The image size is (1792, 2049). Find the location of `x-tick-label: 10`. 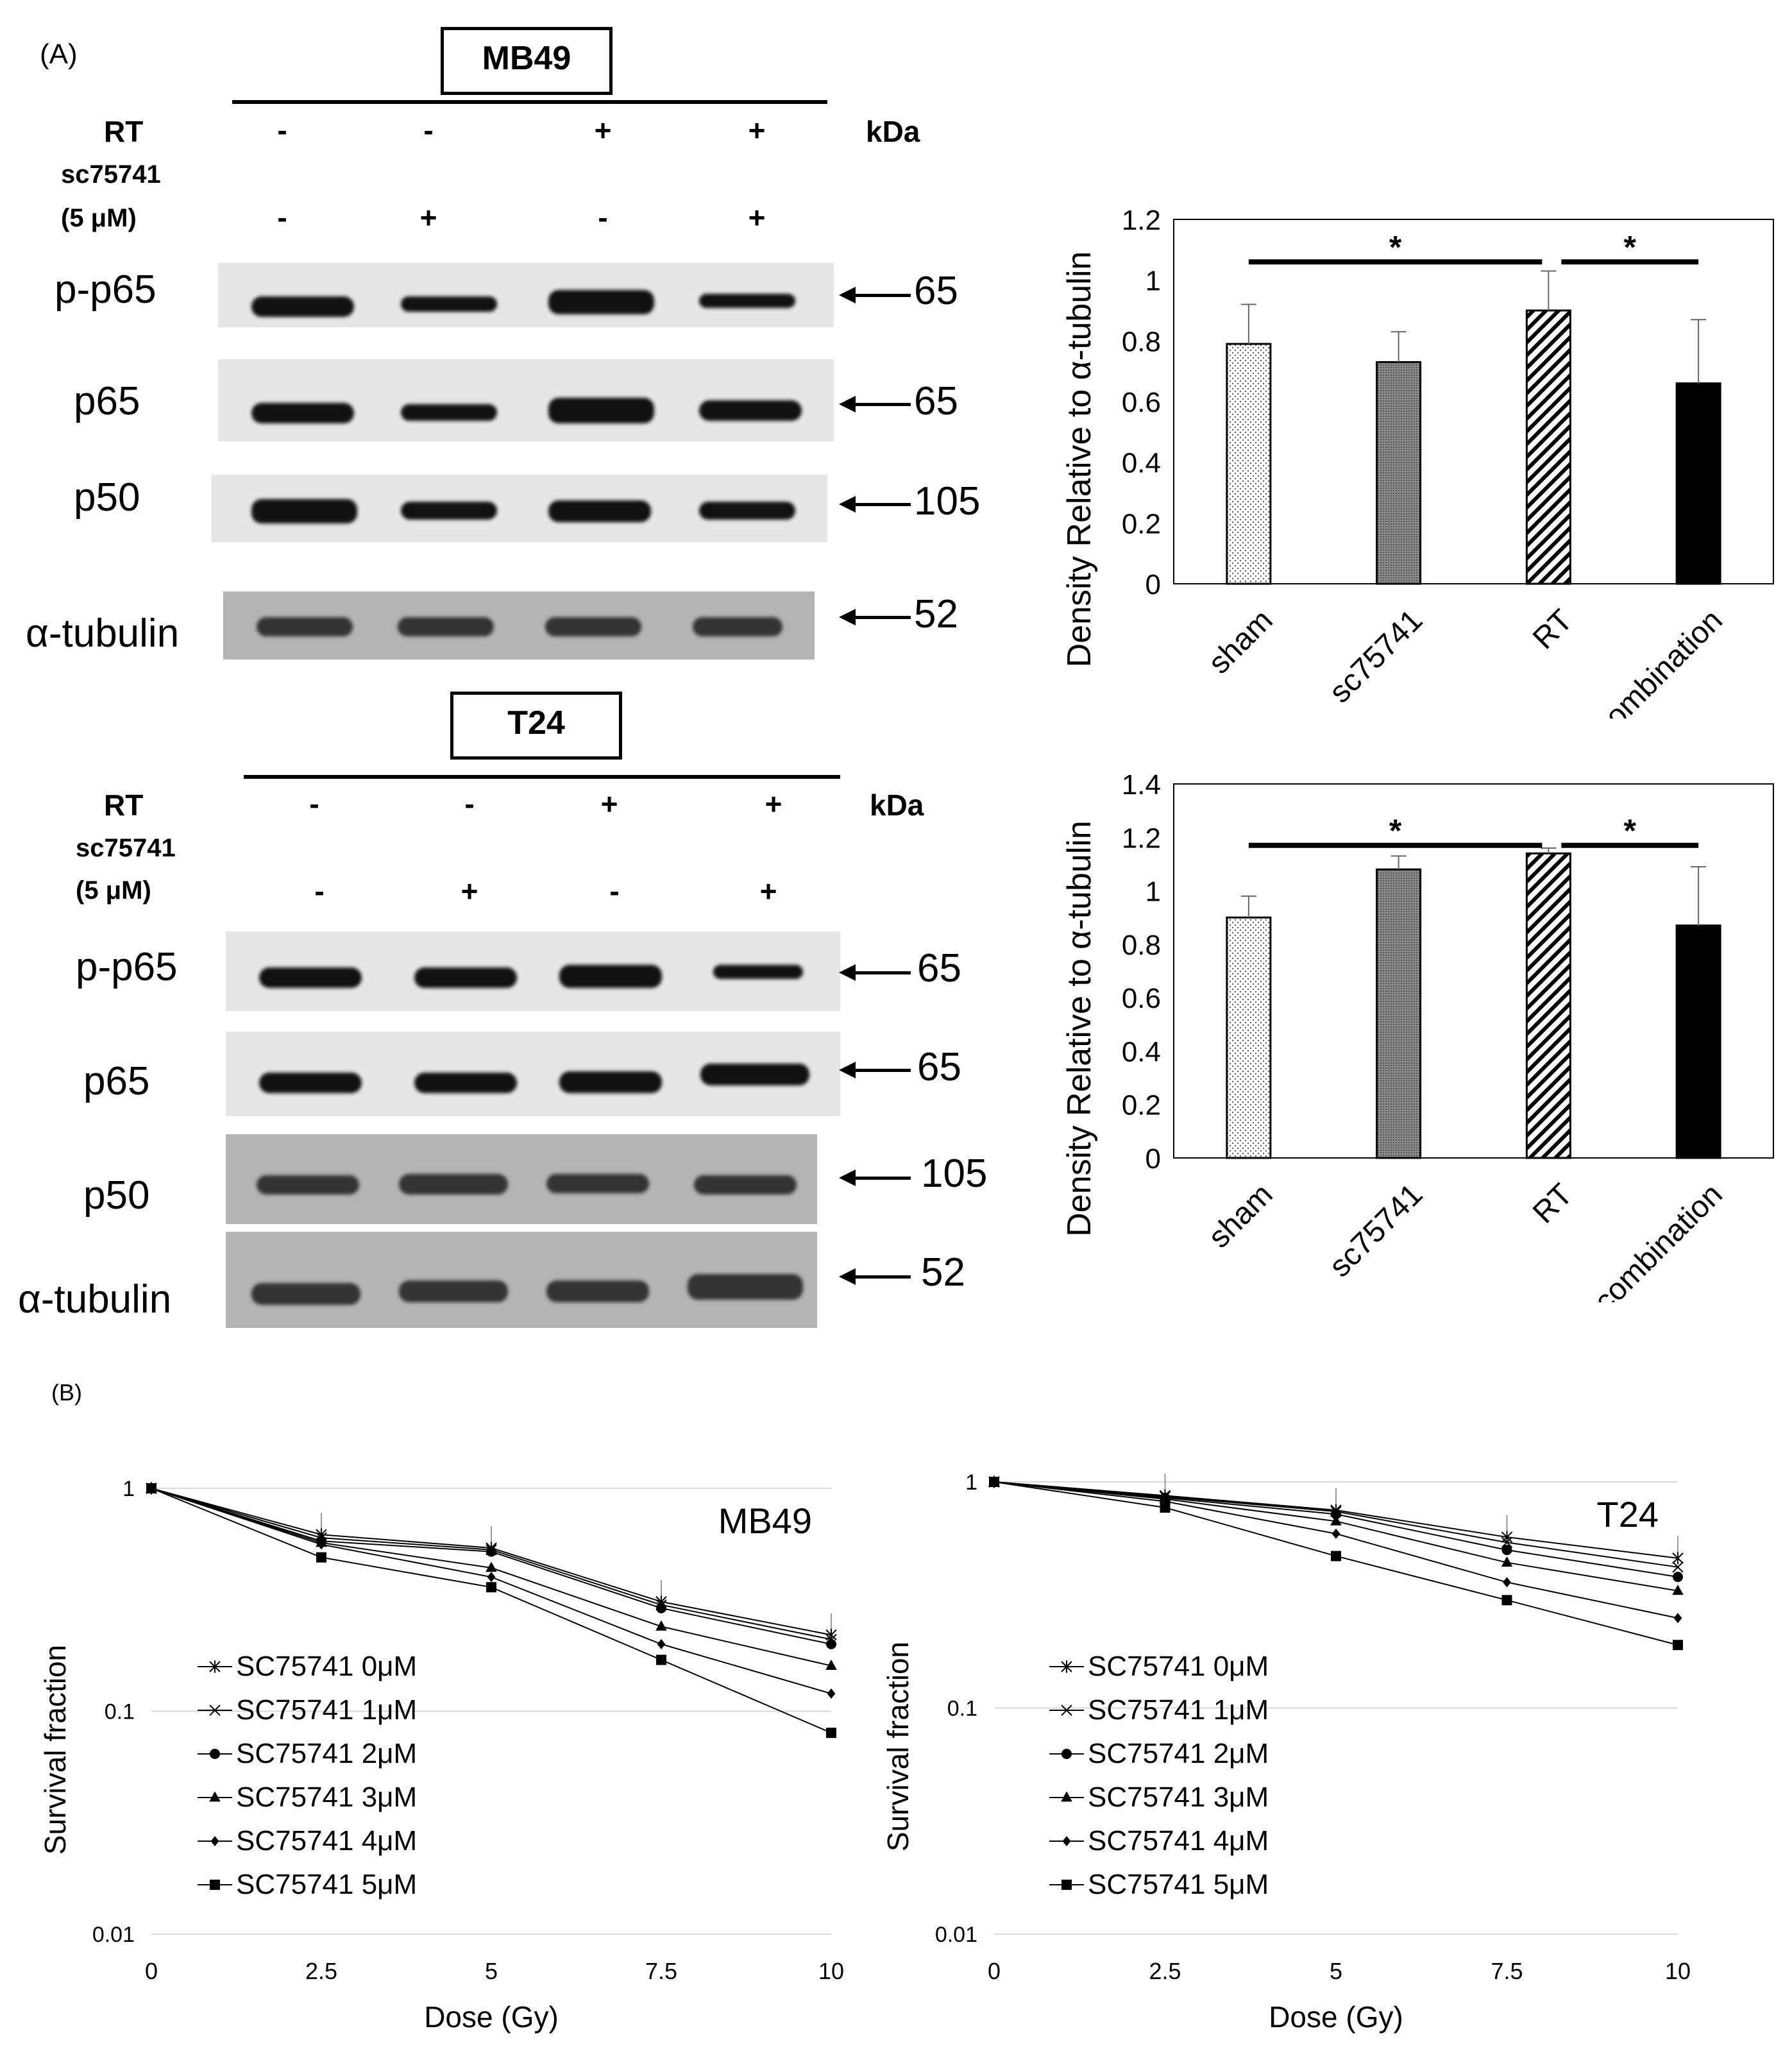

x-tick-label: 10 is located at coordinates (1678, 1971).